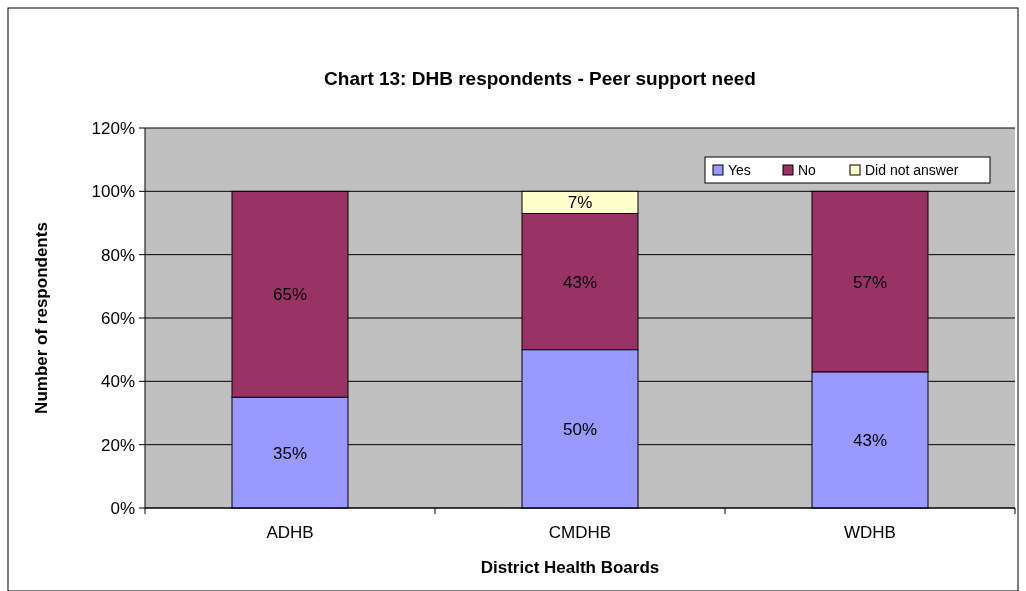 This screenshot has width=1026, height=591. I want to click on data-label: 7%, so click(580, 203).